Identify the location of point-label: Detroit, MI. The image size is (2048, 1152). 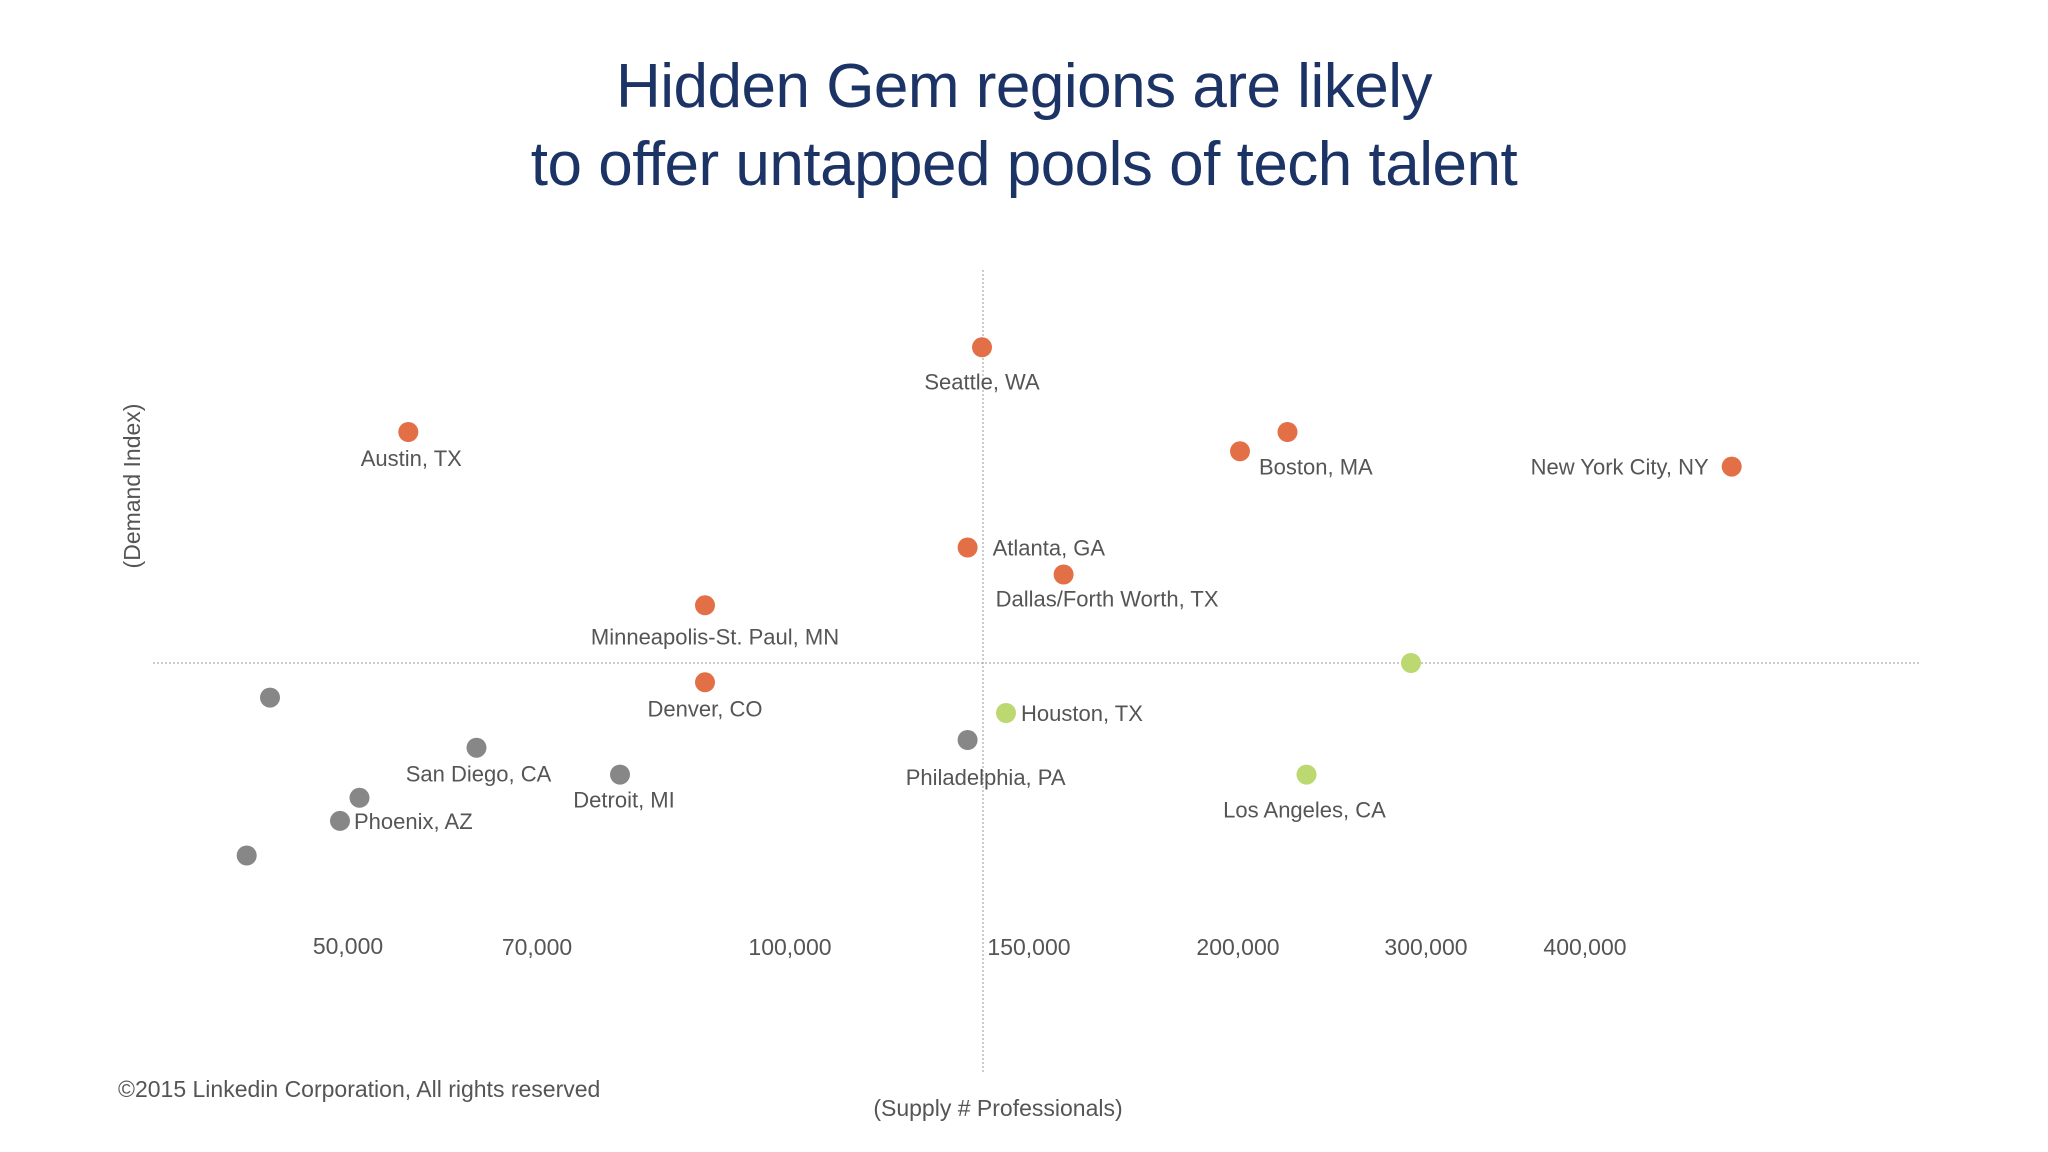
(623, 800).